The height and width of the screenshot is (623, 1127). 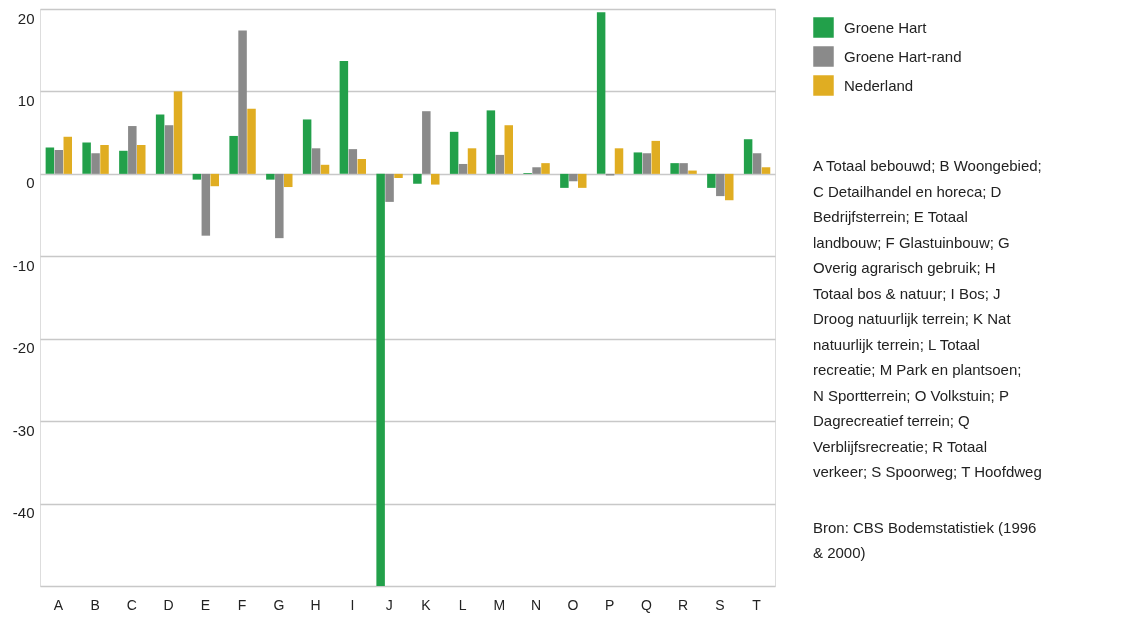 I want to click on x-tick-label: H, so click(x=315, y=604).